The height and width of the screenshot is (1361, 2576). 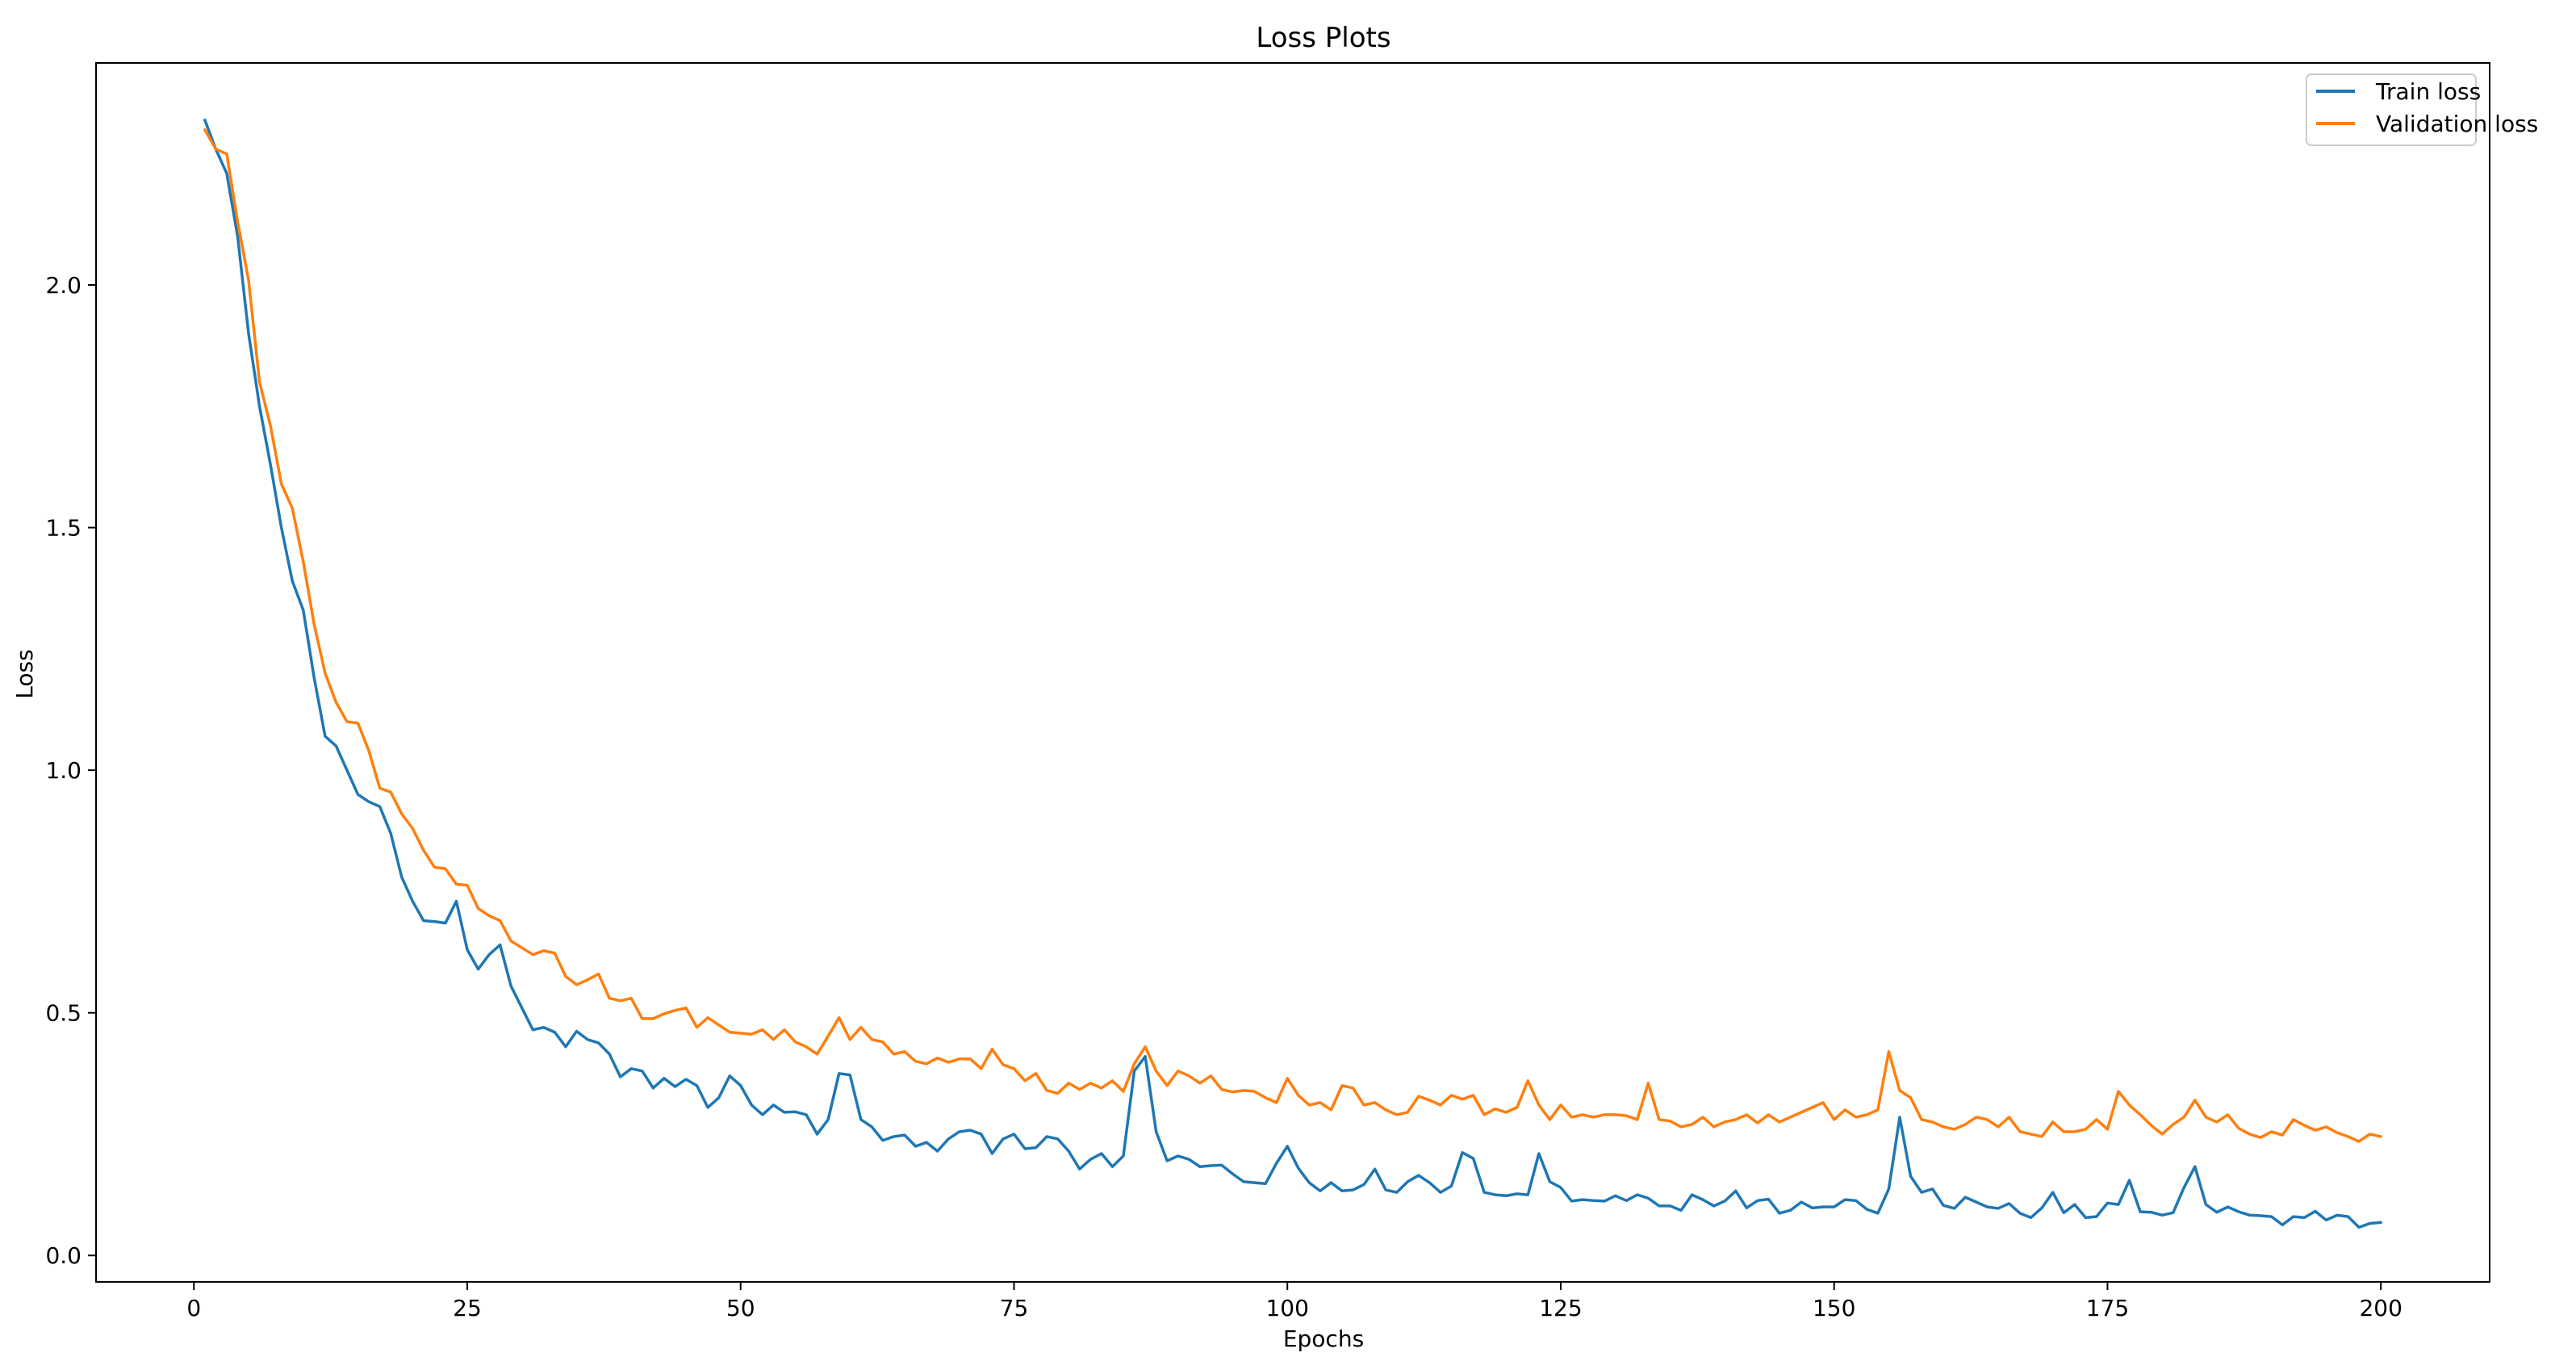 What do you see at coordinates (193, 1308) in the screenshot?
I see `x-tick-label: 0` at bounding box center [193, 1308].